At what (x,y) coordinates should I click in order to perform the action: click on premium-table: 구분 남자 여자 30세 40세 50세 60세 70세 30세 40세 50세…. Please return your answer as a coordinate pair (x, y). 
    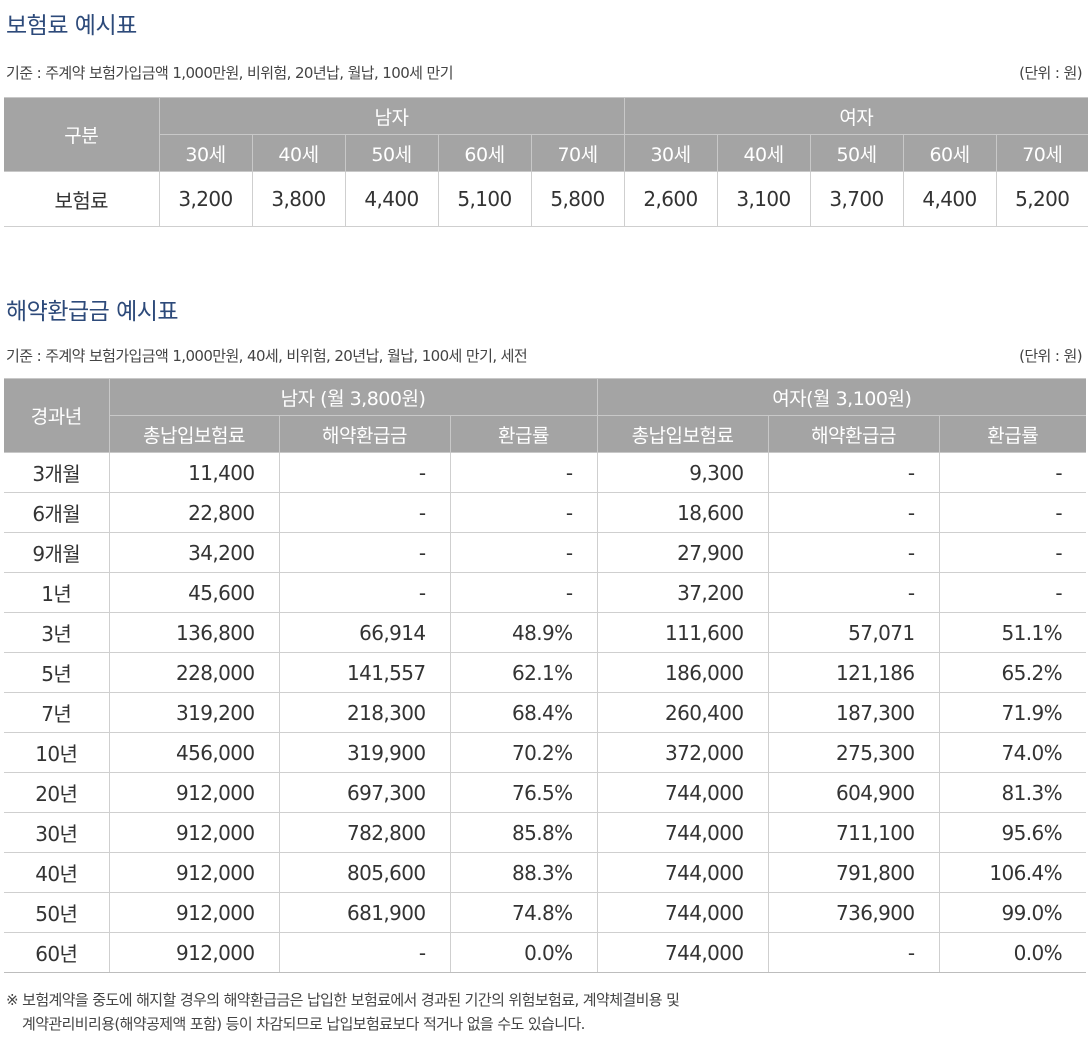
    Looking at the image, I should click on (546, 162).